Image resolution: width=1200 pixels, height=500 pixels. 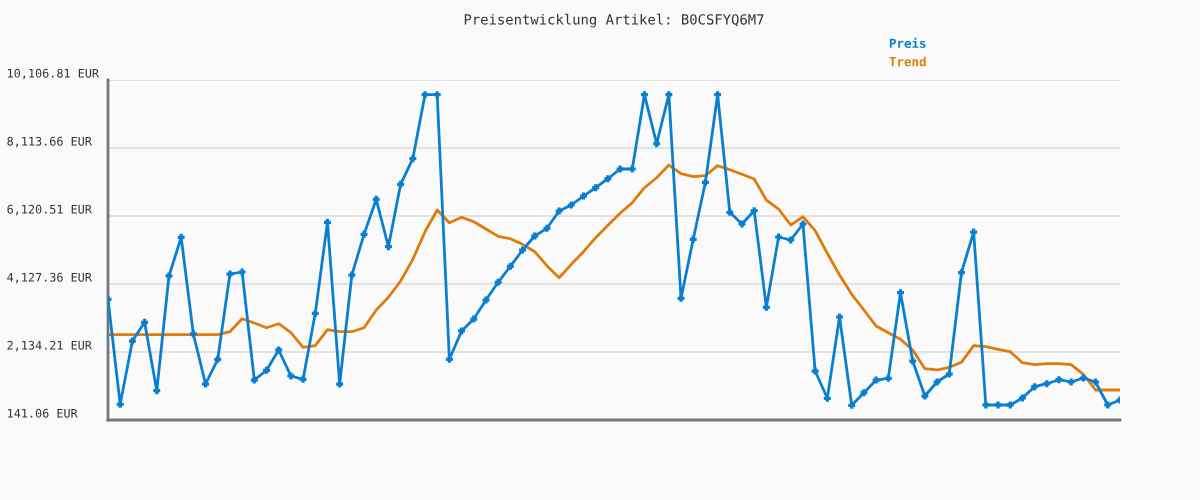 What do you see at coordinates (49, 142) in the screenshot?
I see `y-tick-label: 8,113.66 EUR` at bounding box center [49, 142].